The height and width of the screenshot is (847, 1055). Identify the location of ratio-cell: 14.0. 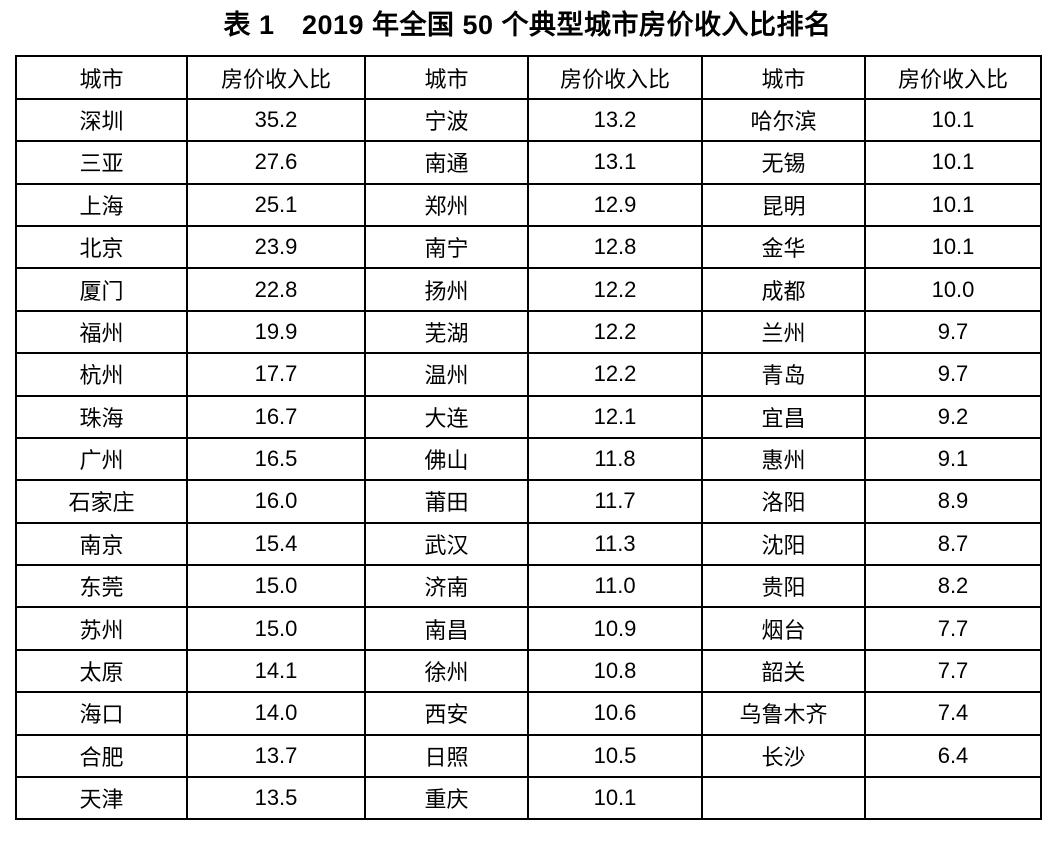
(276, 713).